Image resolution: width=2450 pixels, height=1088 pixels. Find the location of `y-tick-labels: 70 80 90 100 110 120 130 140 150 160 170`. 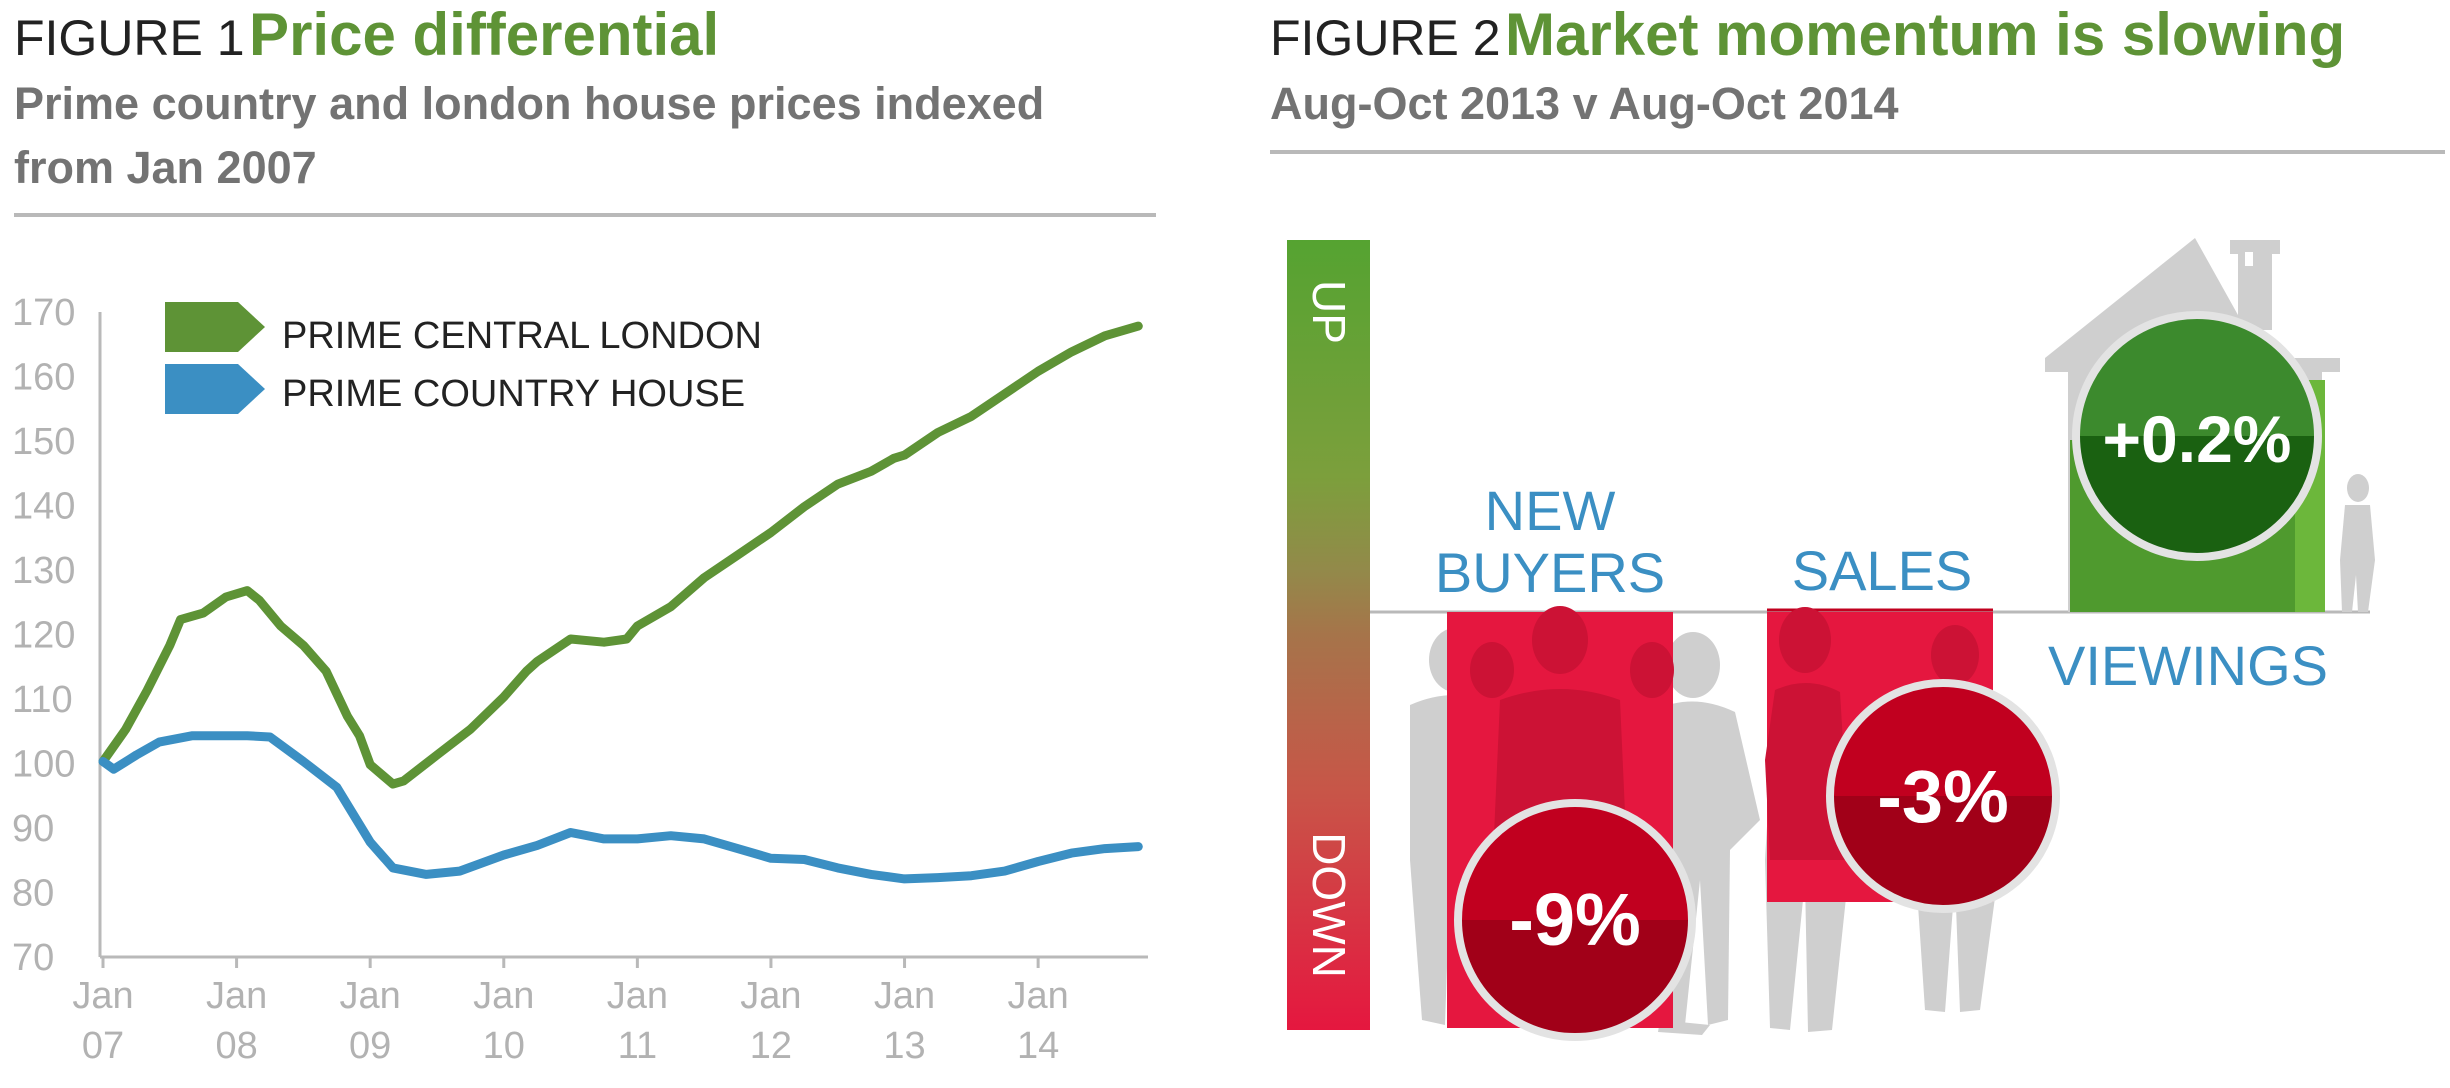

y-tick-labels: 70 80 90 100 110 120 130 140 150 160 170 is located at coordinates (43, 635).